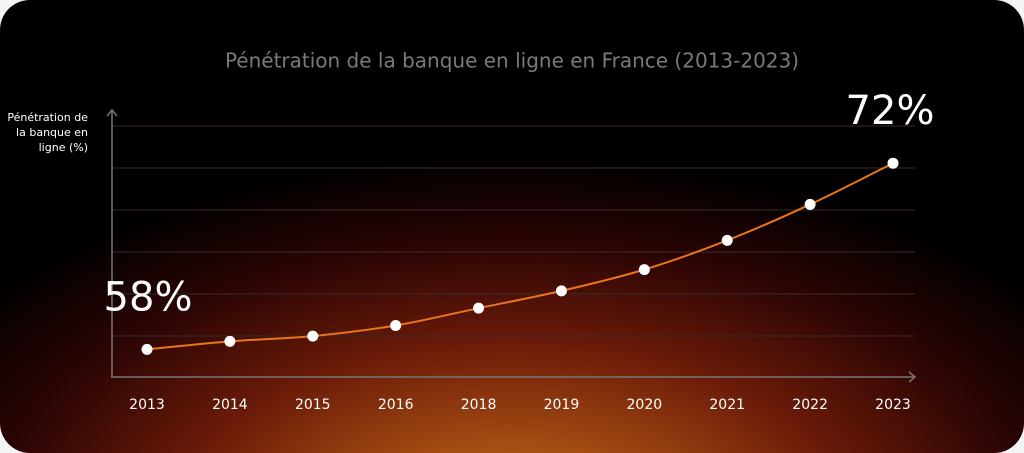 This screenshot has width=1024, height=453. What do you see at coordinates (562, 405) in the screenshot?
I see `x-tick-label: 2019` at bounding box center [562, 405].